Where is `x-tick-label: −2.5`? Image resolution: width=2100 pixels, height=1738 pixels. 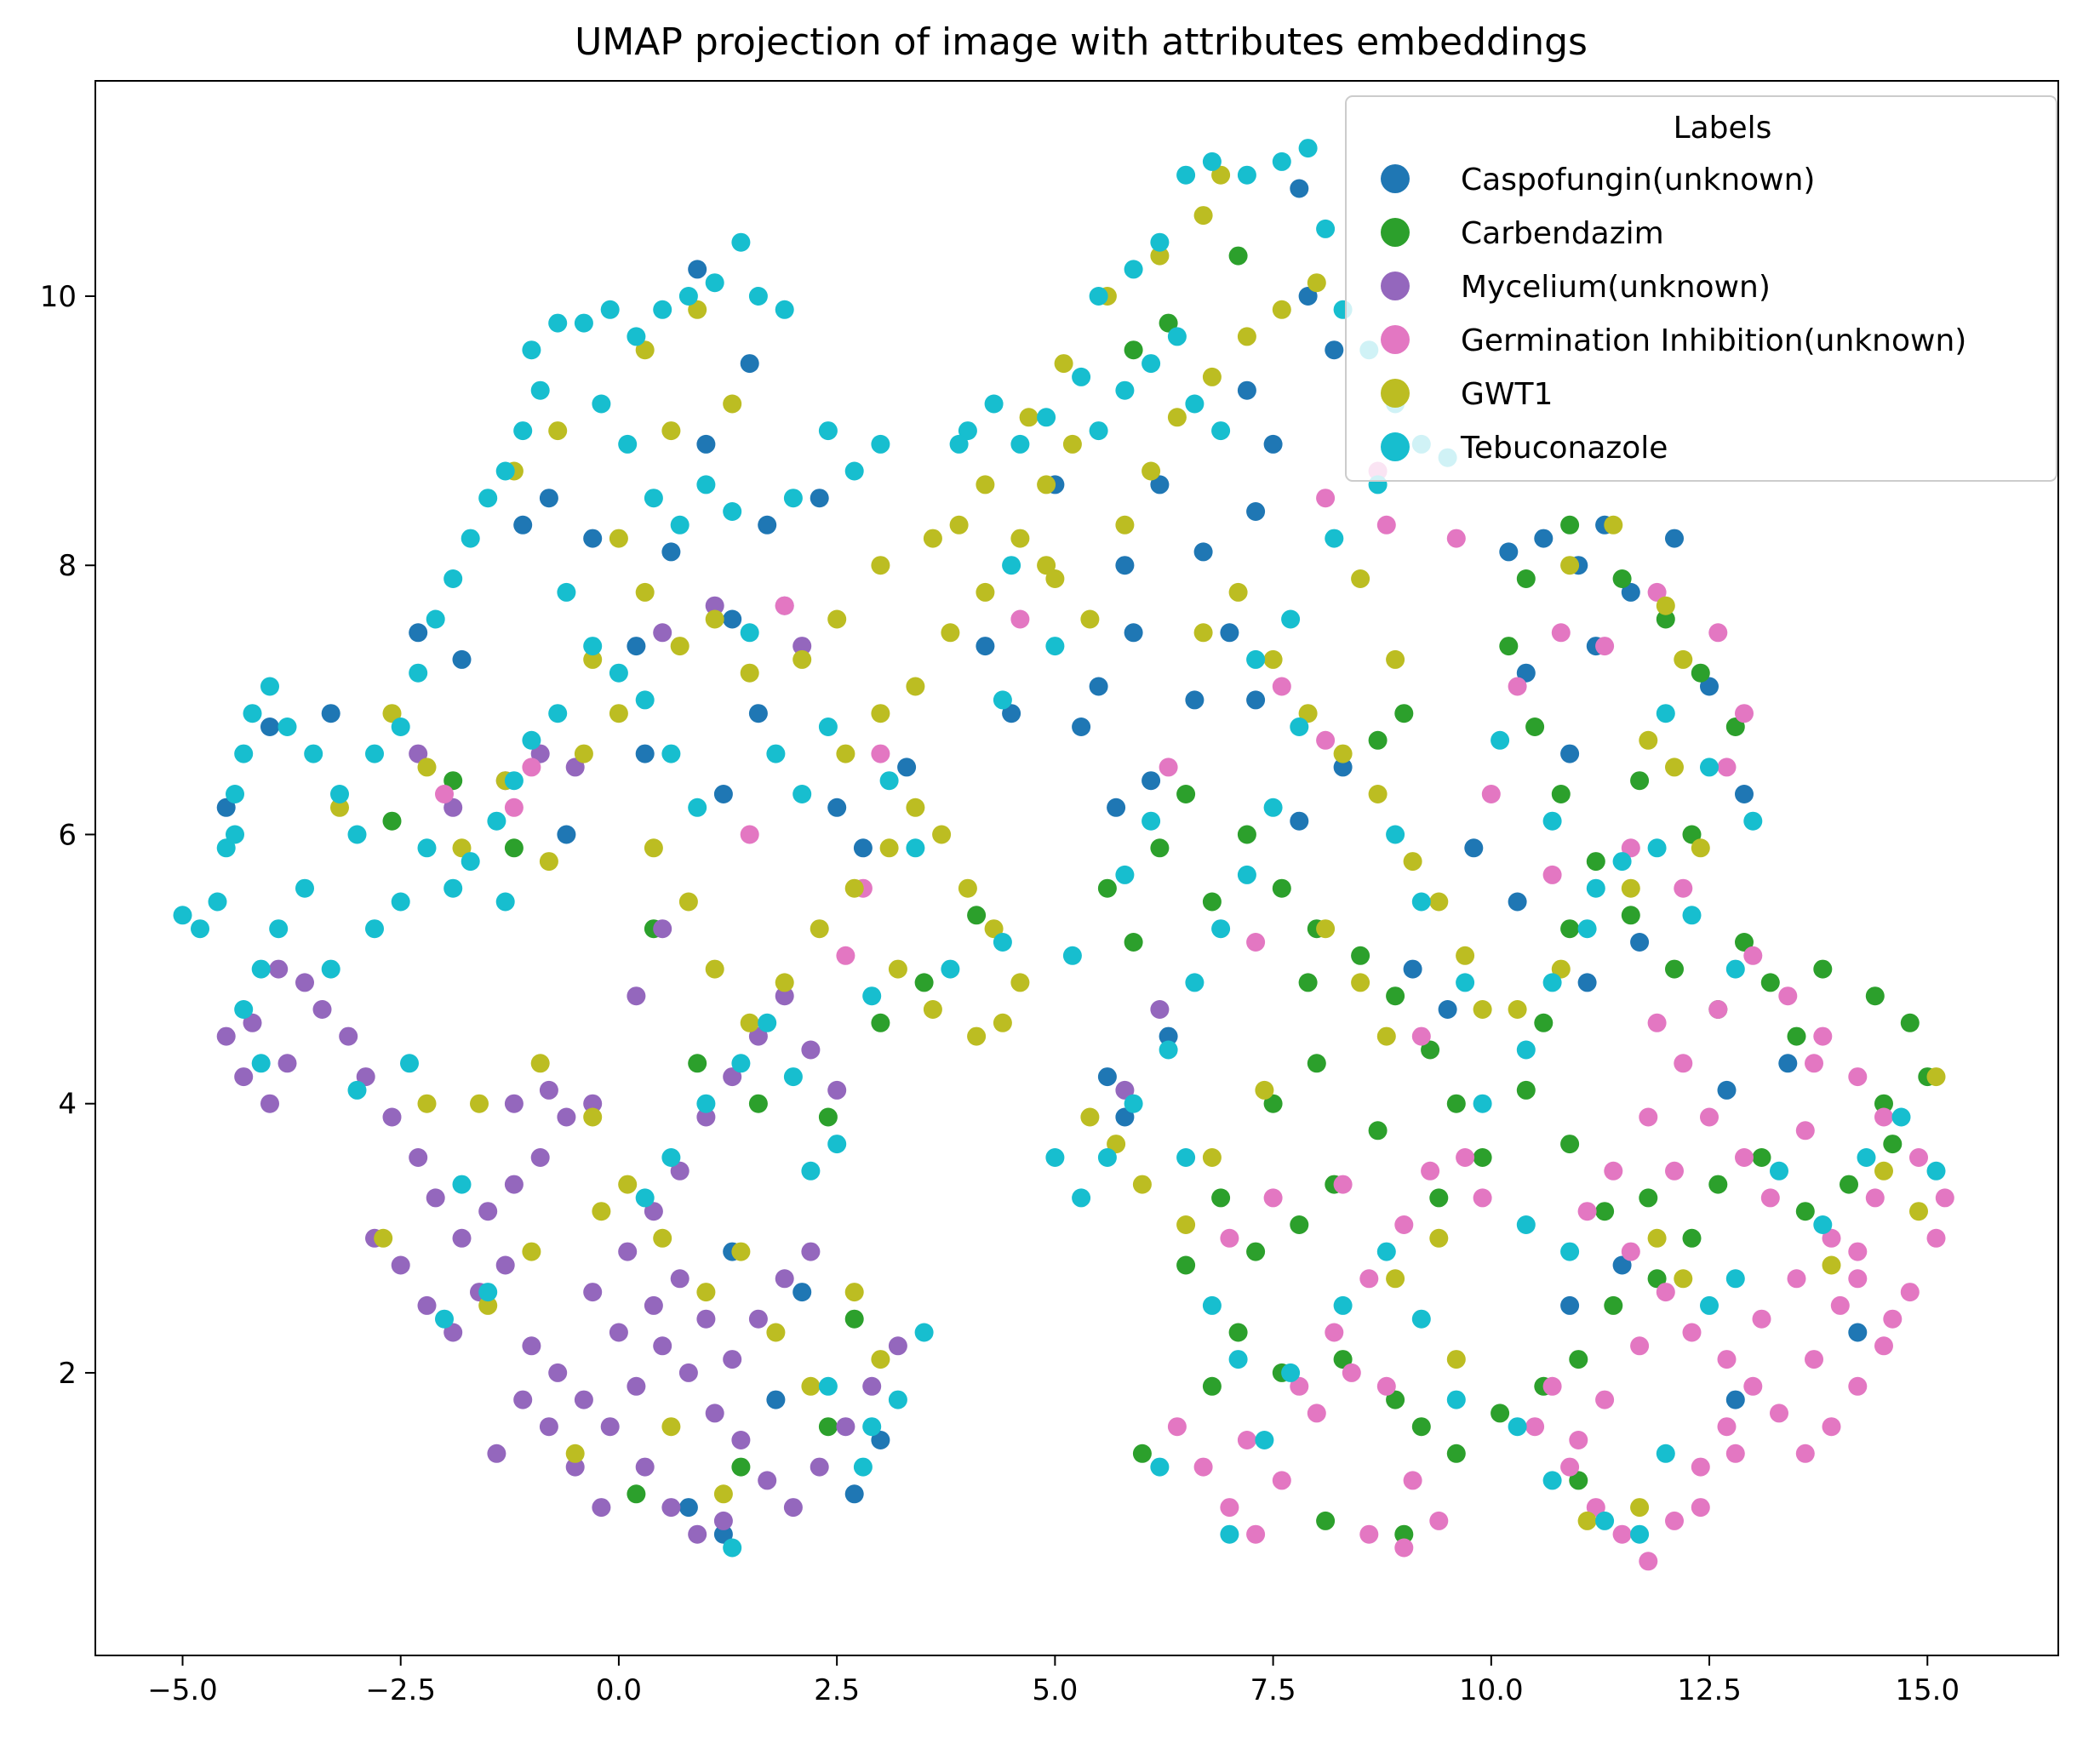 x-tick-label: −2.5 is located at coordinates (400, 1690).